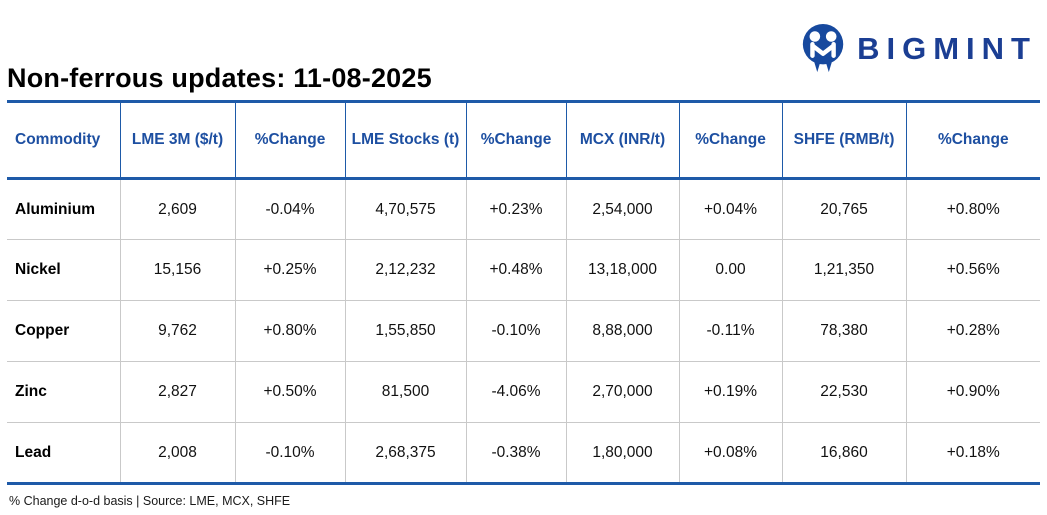  I want to click on change-cell: +0.18%, so click(972, 453).